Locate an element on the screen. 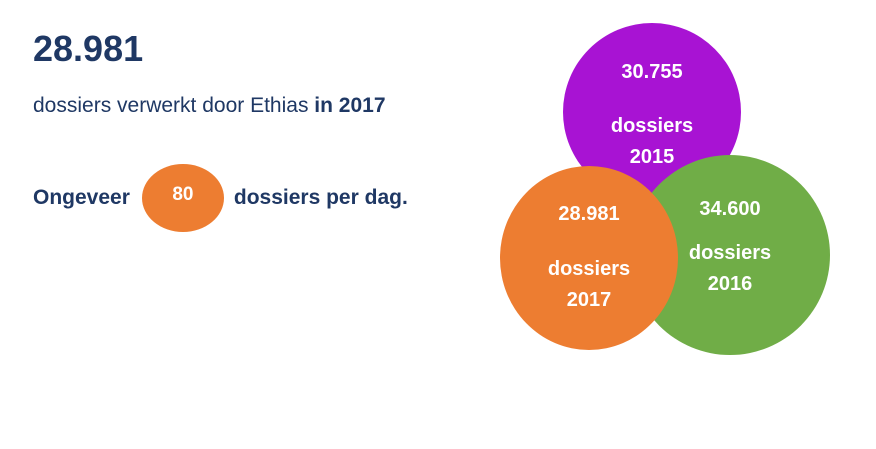 This screenshot has height=449, width=876. per-day-value-badge: 80 is located at coordinates (182, 198).